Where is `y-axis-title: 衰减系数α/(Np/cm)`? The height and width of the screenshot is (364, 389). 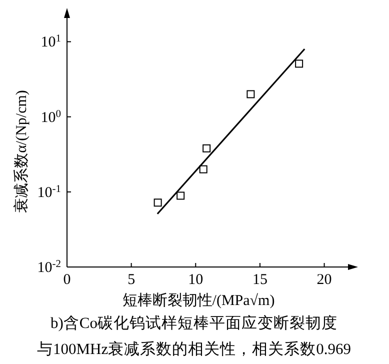
y-axis-title: 衰减系数α/(Np/cm) is located at coordinates (21, 151).